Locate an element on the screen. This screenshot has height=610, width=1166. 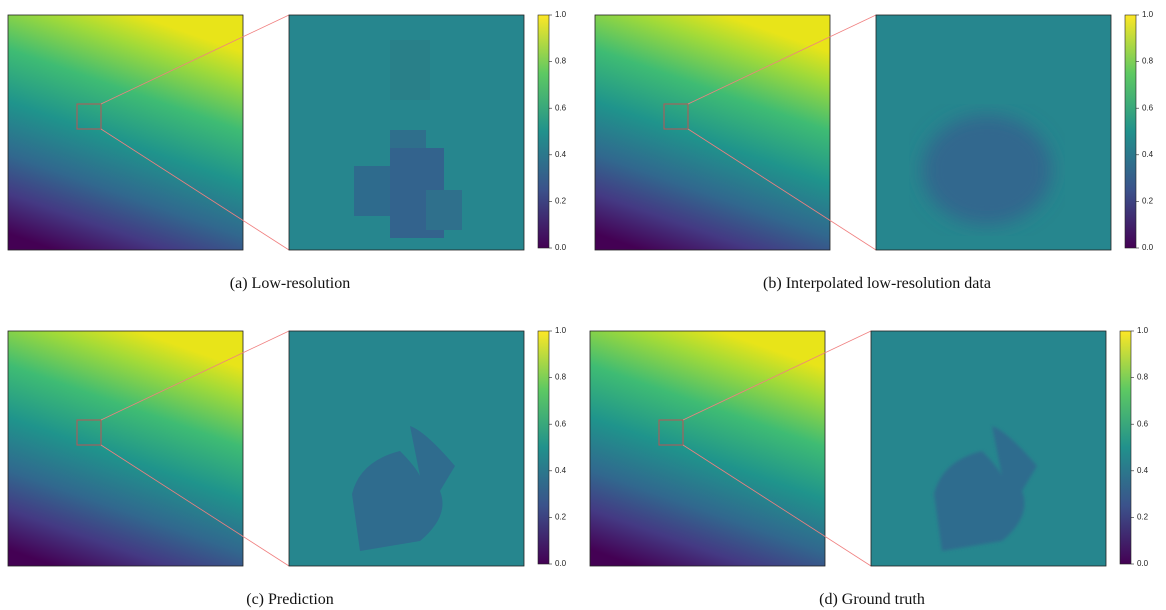
caption: (d) Ground truth is located at coordinates (872, 599).